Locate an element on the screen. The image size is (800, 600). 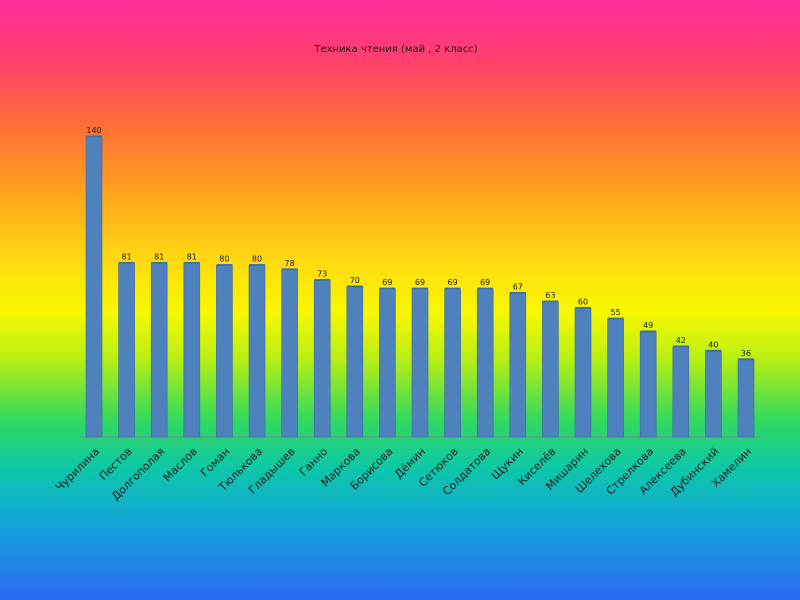
data-label: 40 is located at coordinates (713, 344).